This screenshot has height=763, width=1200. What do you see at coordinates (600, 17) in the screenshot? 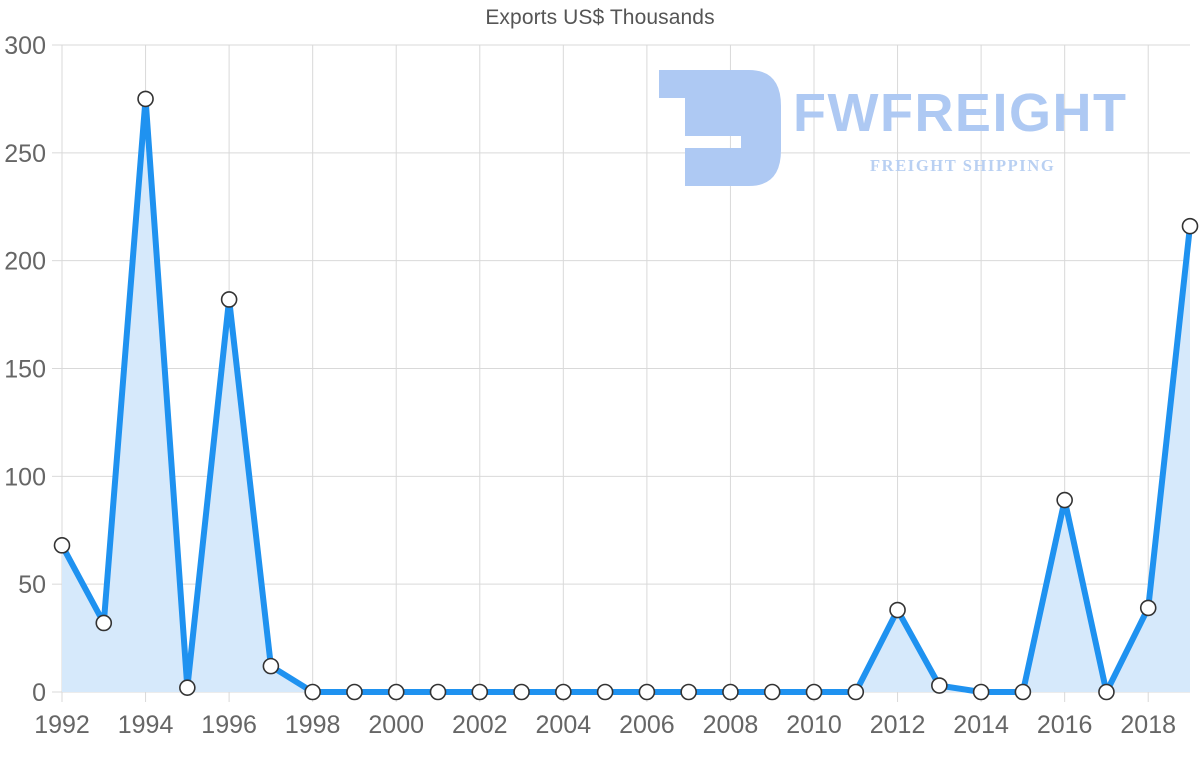
I see `chart-title: Exports US$ Thousands` at bounding box center [600, 17].